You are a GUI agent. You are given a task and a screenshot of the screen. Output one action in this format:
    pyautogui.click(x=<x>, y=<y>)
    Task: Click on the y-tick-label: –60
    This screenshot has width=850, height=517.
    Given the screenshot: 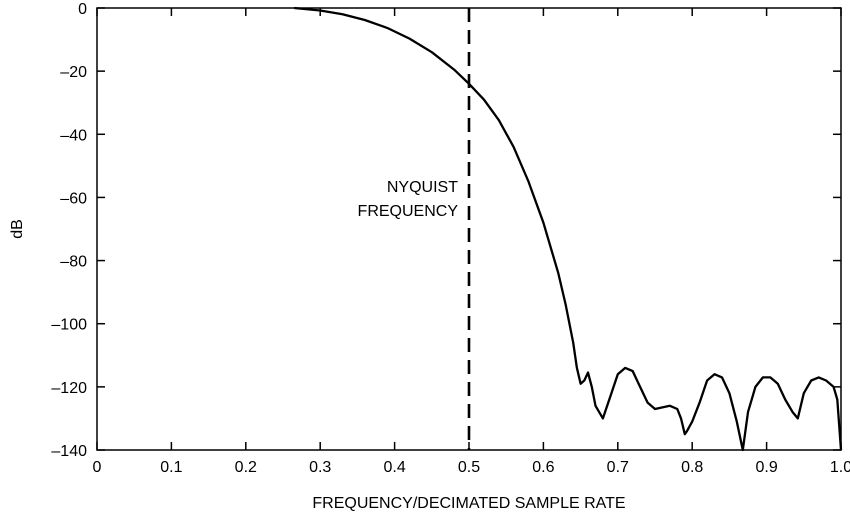 What is the action you would take?
    pyautogui.click(x=73, y=198)
    